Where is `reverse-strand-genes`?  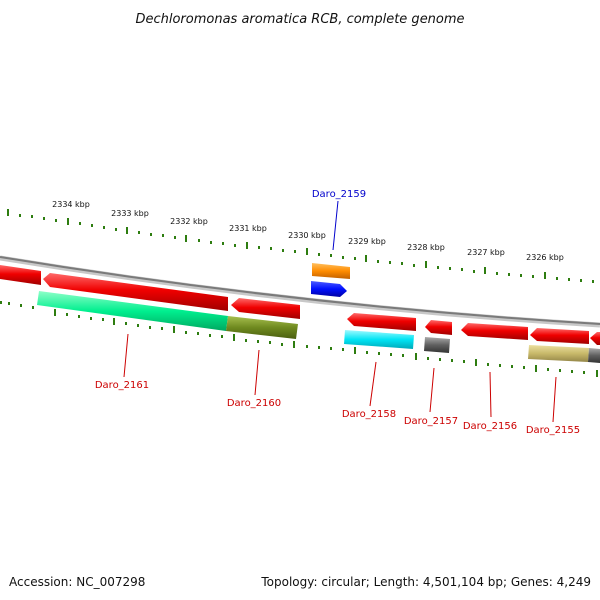
reverse-strand-genes is located at coordinates (318, 327).